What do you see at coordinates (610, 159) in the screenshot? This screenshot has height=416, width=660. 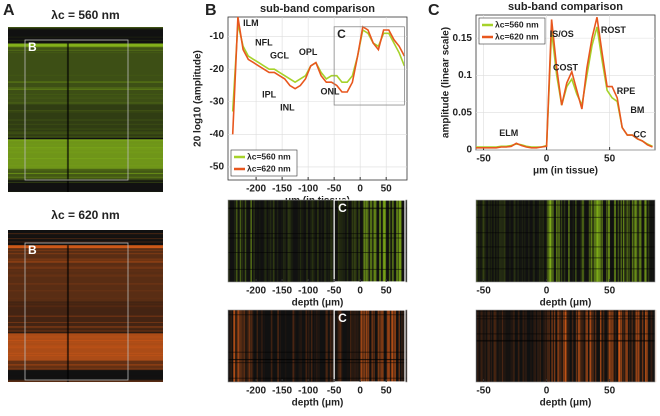 I see `x-tick-label: 50` at bounding box center [610, 159].